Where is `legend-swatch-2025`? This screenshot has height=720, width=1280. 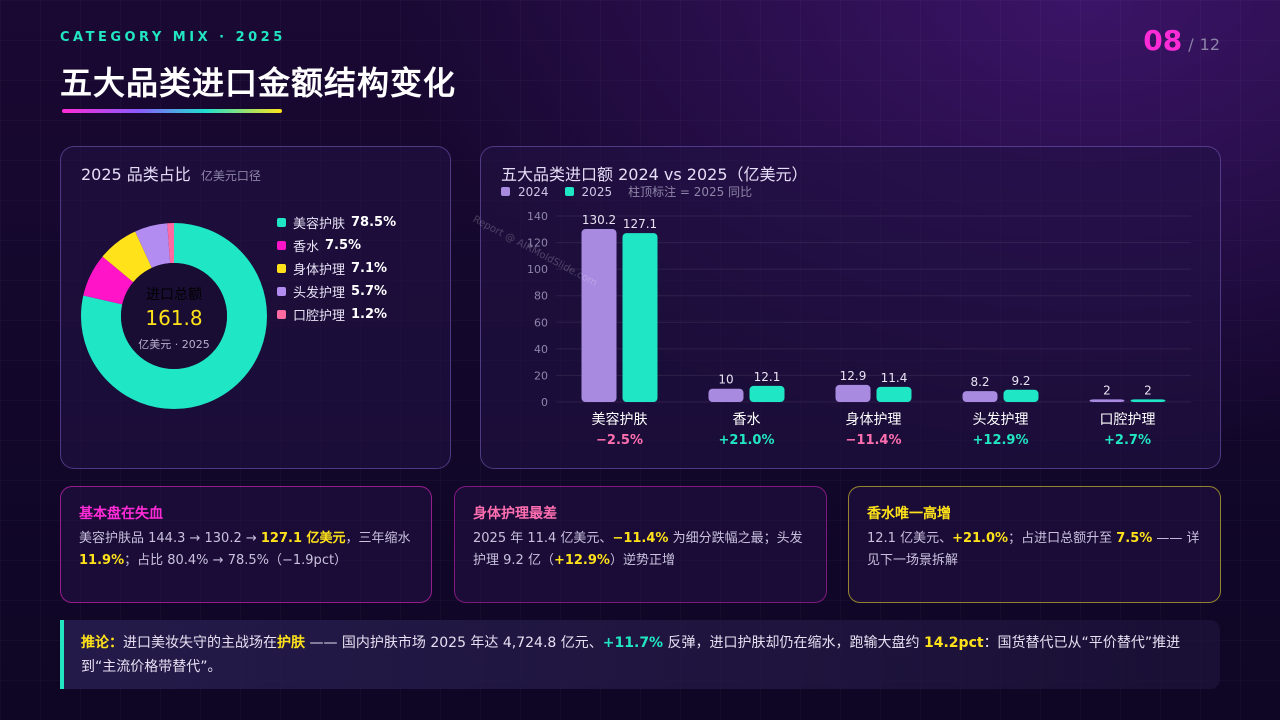 legend-swatch-2025 is located at coordinates (569, 191).